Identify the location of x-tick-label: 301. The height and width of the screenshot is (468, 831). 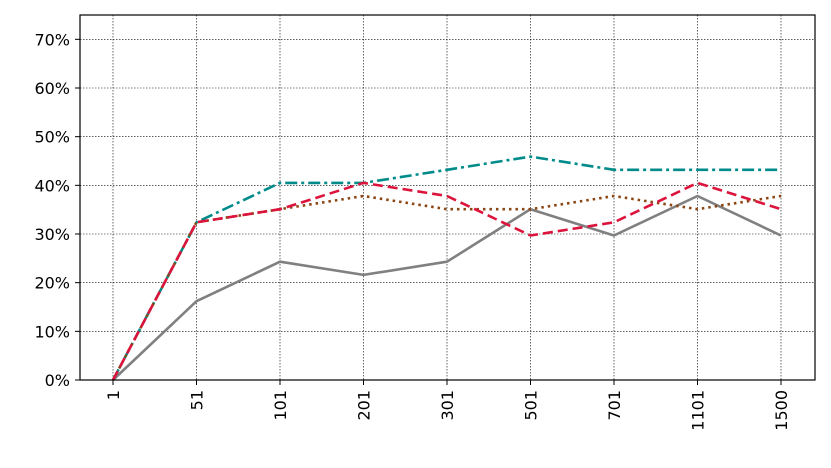
(447, 405).